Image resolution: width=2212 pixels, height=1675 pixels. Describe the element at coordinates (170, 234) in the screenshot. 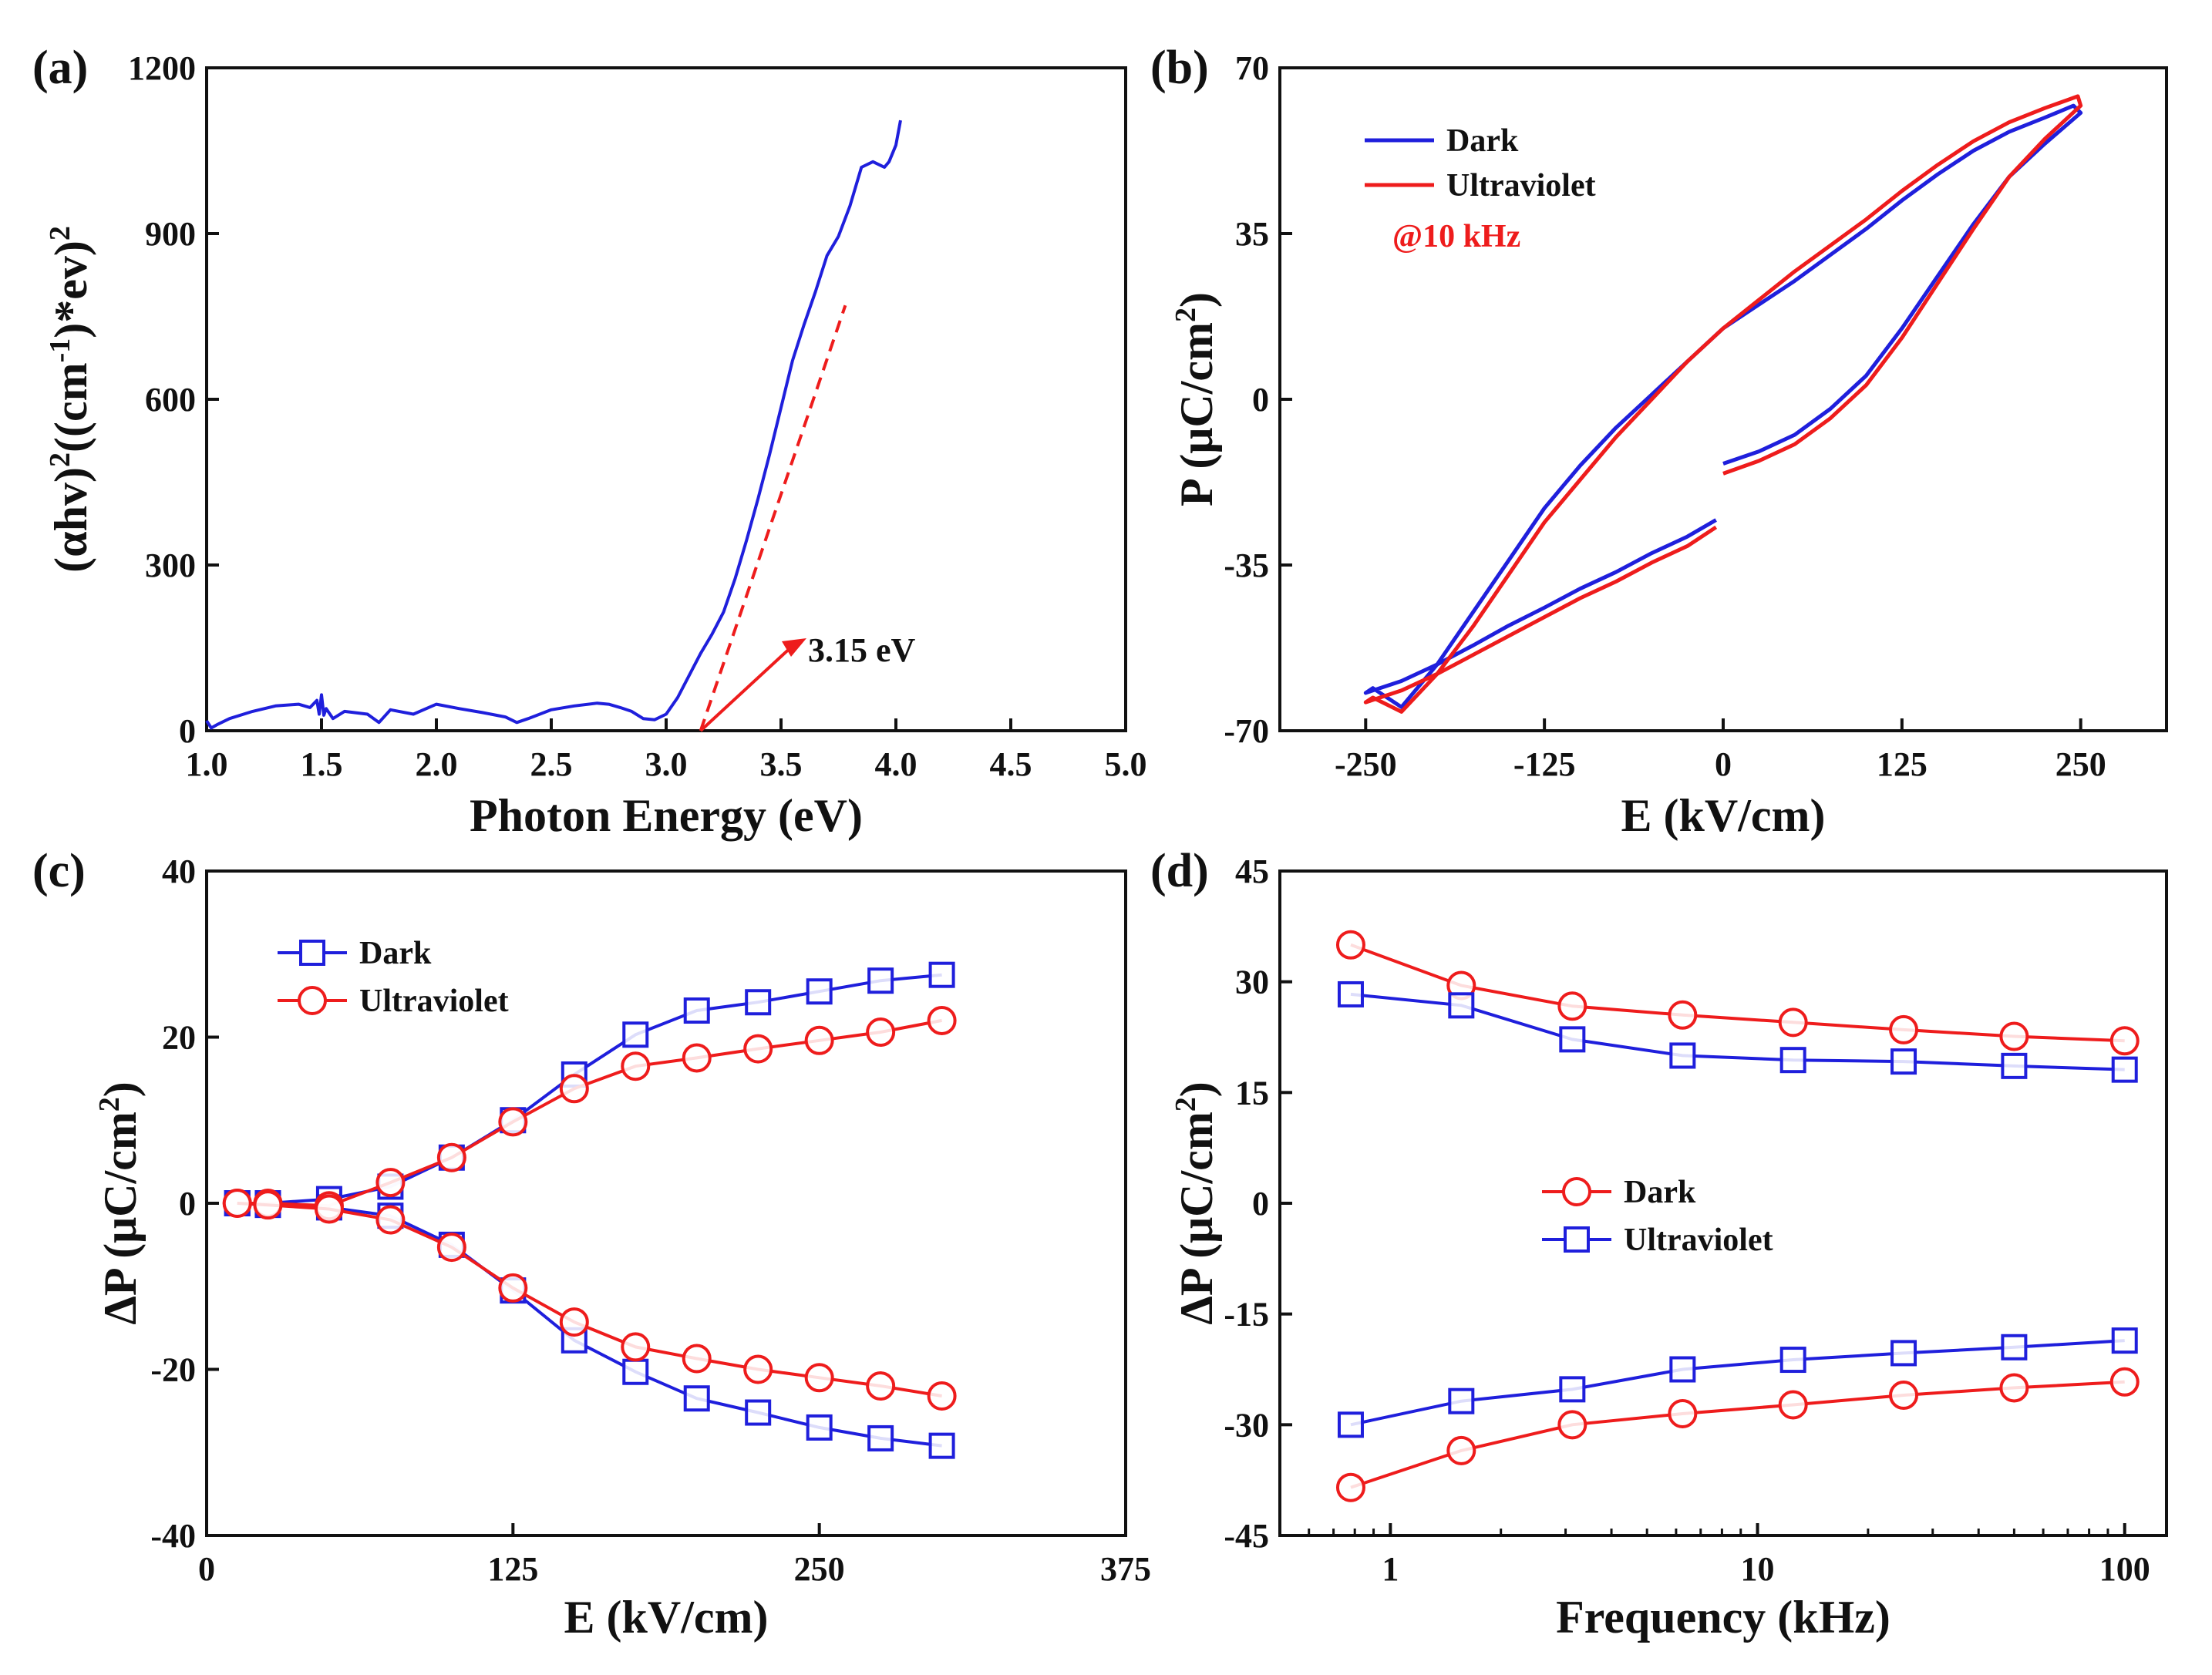

I see `panel-a-y-tick-label-3: 900` at that location.